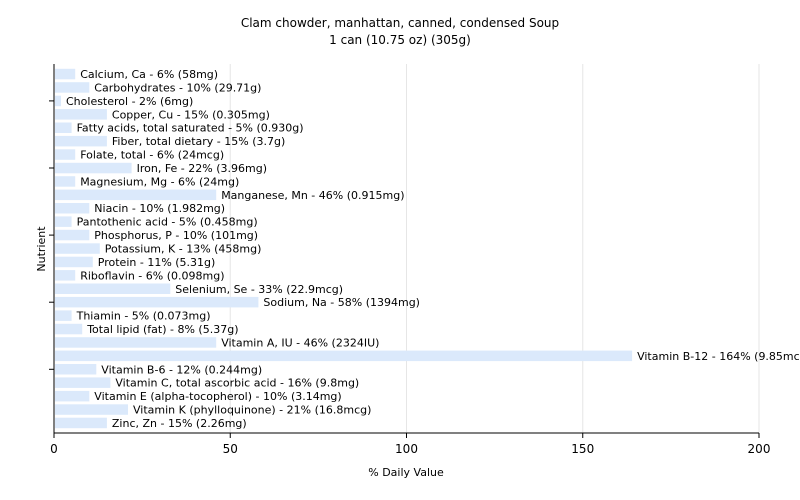 This screenshot has width=800, height=500. Describe the element at coordinates (152, 275) in the screenshot. I see `bar-label: Riboflavin - 6% (0.098mg)` at that location.